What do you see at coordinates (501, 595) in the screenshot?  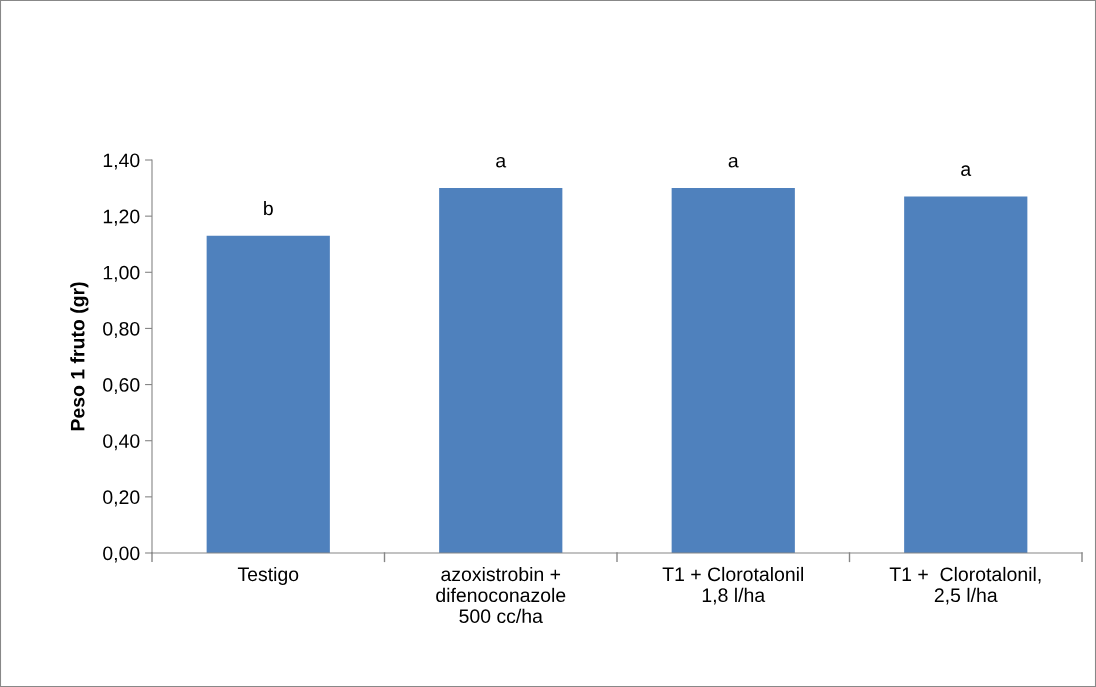 I see `x-tick-label: azoxistrobin + difenoconazole 500 cc/ha` at bounding box center [501, 595].